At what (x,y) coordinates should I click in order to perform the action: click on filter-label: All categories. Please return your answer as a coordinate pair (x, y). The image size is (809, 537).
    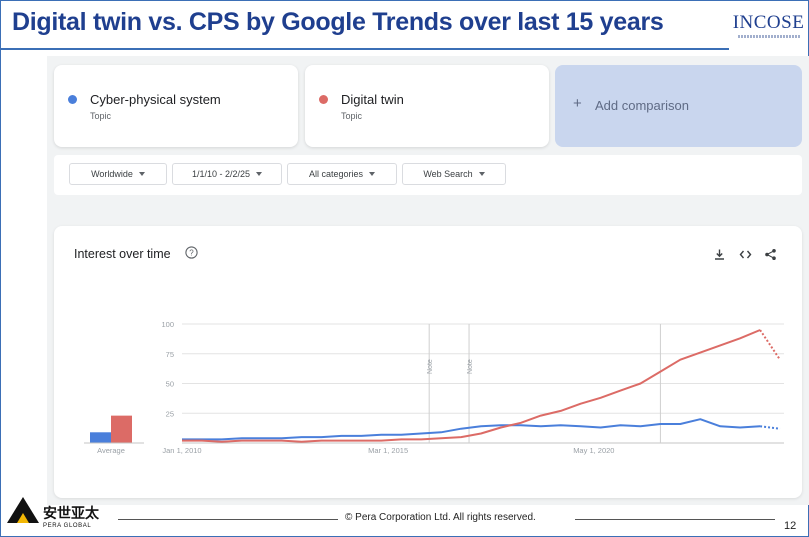
    Looking at the image, I should click on (336, 174).